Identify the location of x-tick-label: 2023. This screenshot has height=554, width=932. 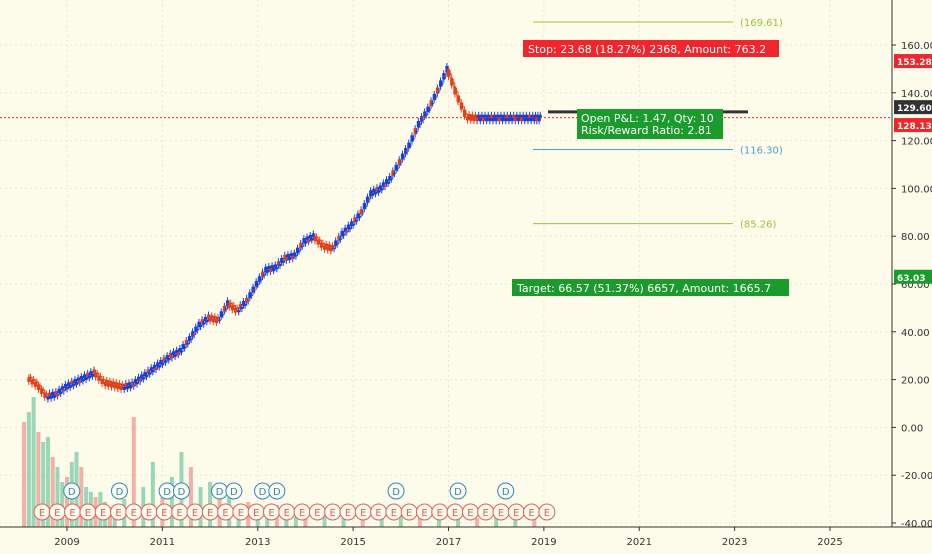
(734, 542).